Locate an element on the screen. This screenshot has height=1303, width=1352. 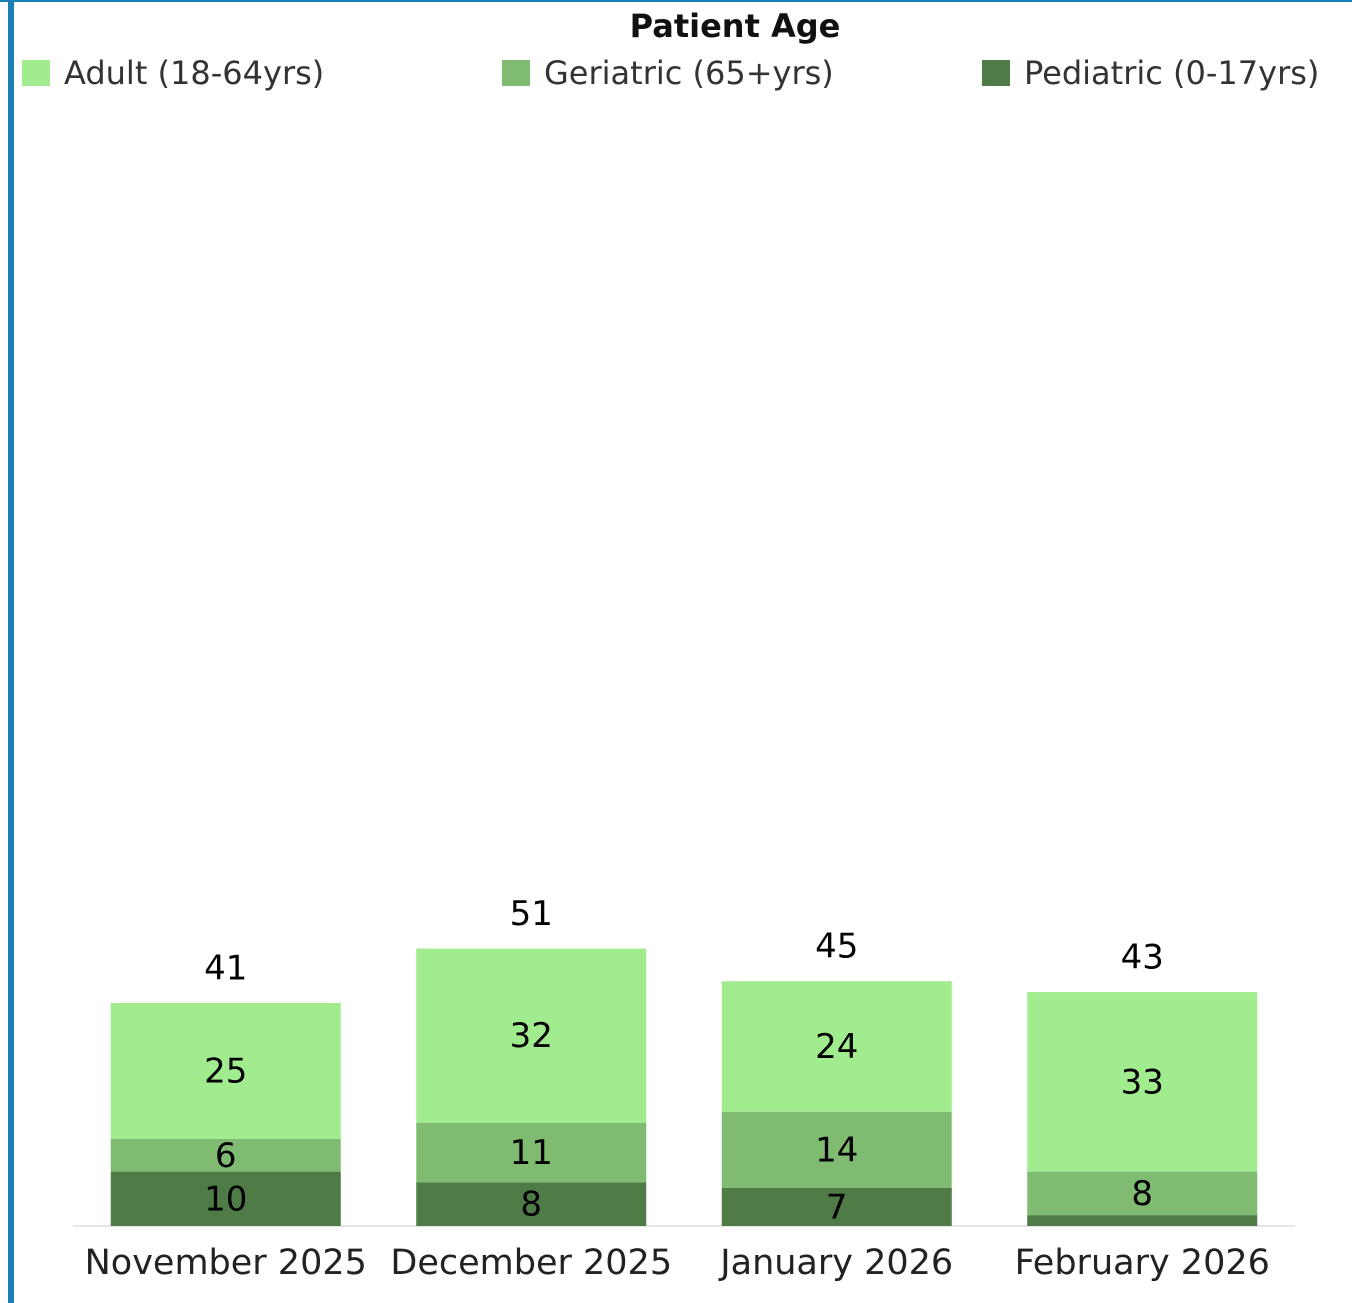
data-label: 24 is located at coordinates (836, 1047).